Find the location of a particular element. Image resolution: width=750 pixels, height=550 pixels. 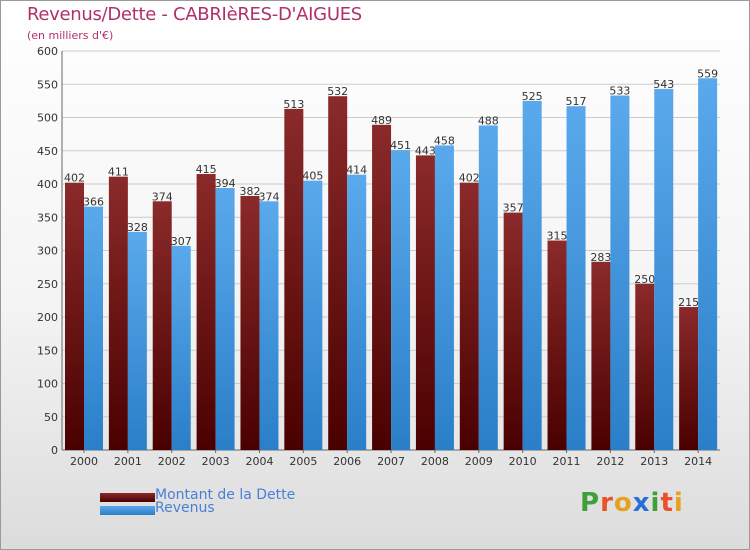

y-tick-label: 150 is located at coordinates (47, 350).